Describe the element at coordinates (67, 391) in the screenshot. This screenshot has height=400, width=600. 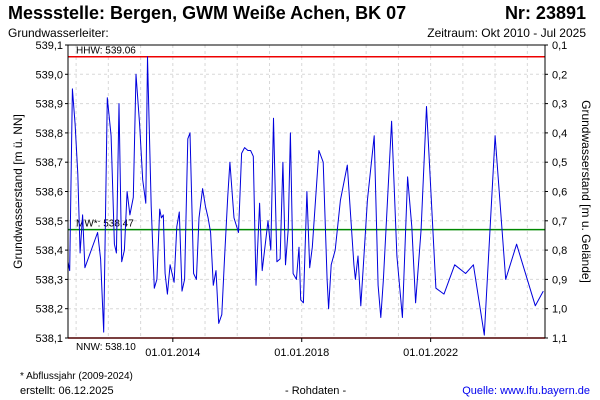
I see `created-date: erstellt: 06.12.2025` at that location.